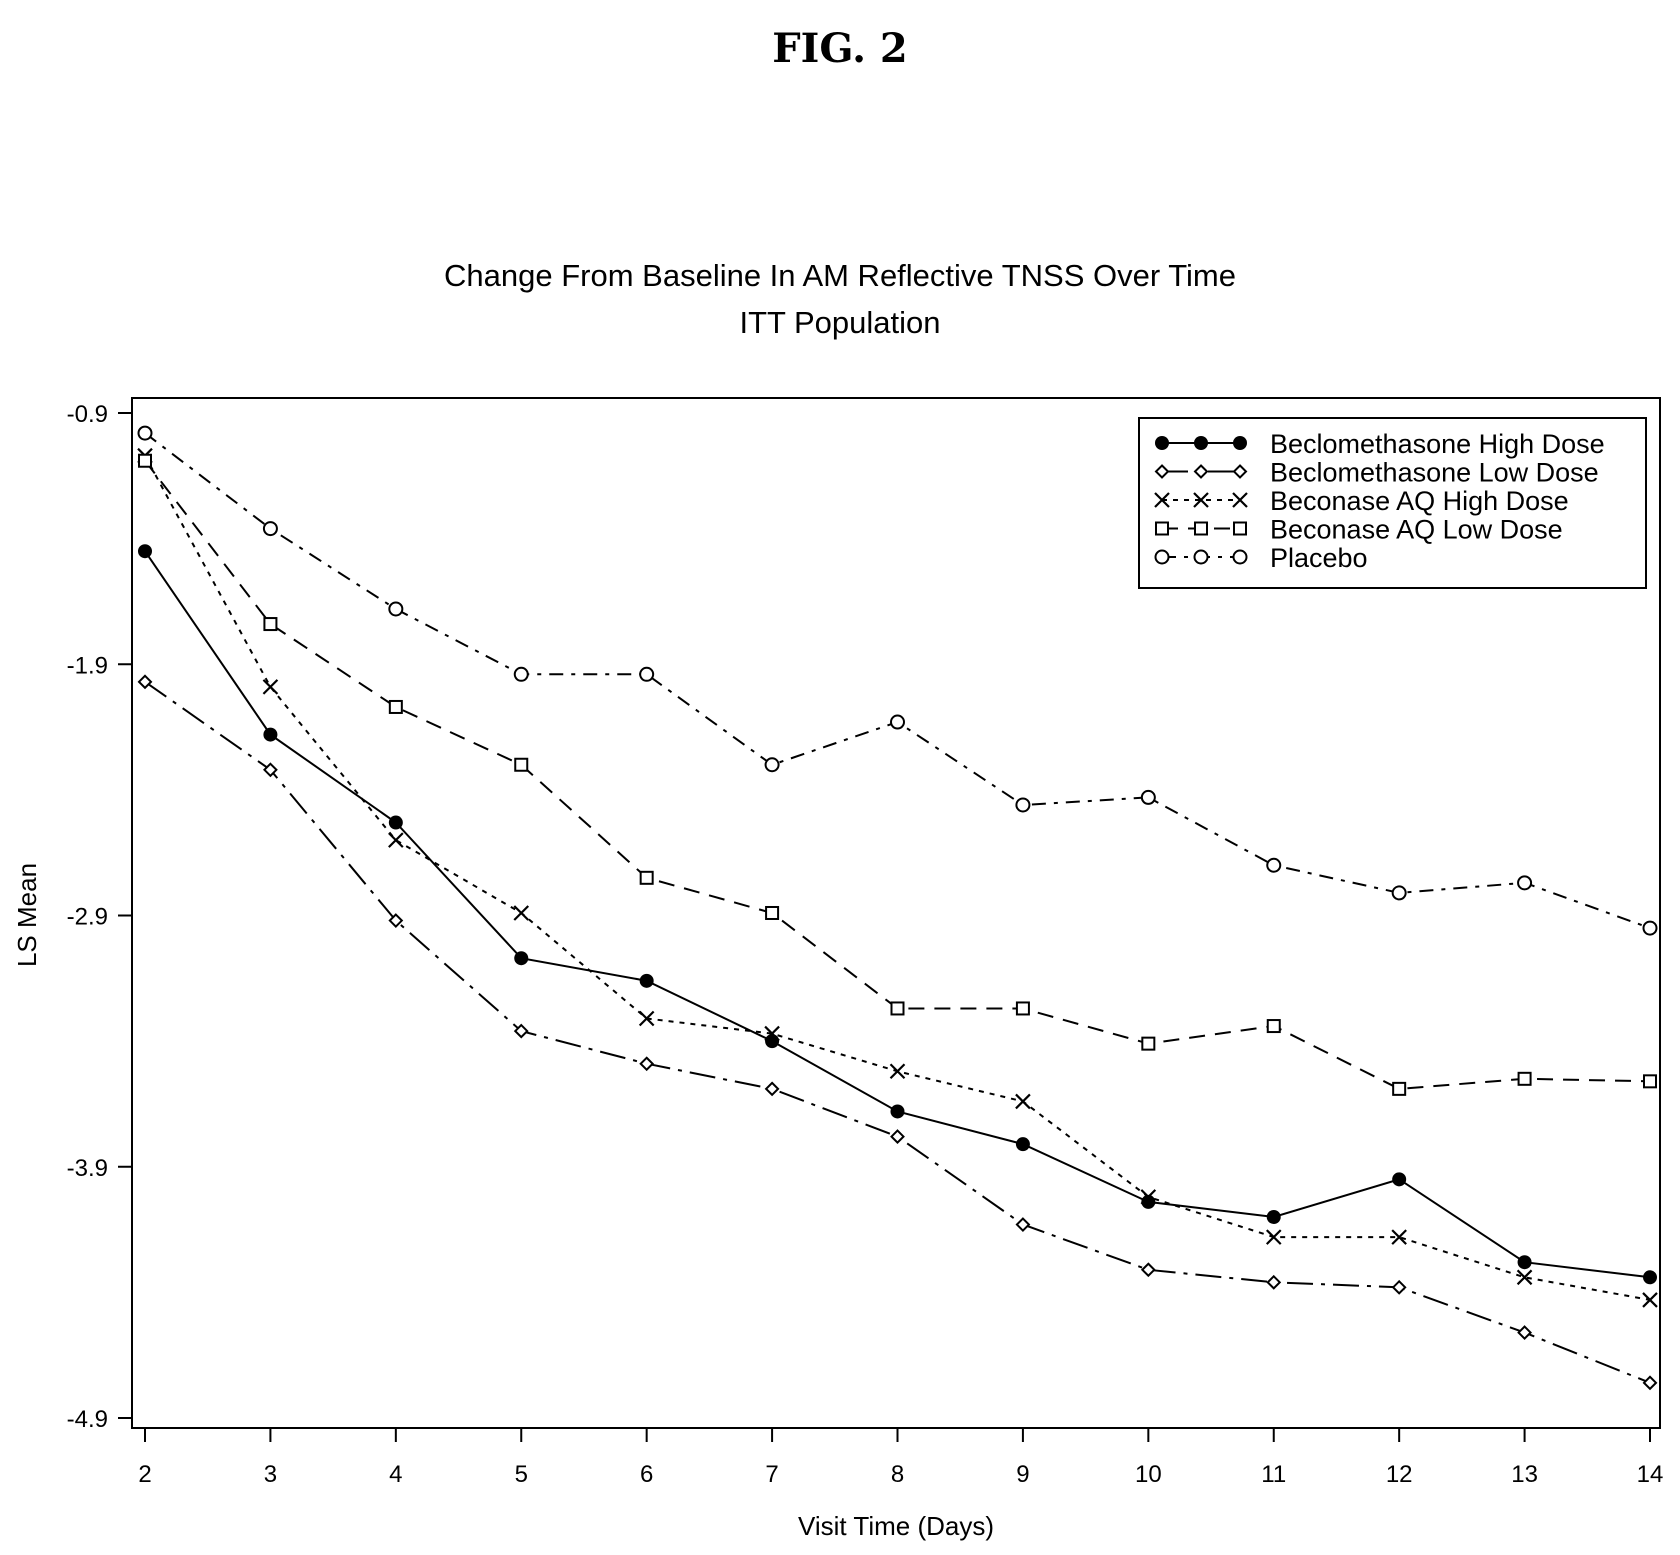 This screenshot has width=1680, height=1555. What do you see at coordinates (270, 1474) in the screenshot?
I see `x-tick-label: 3` at bounding box center [270, 1474].